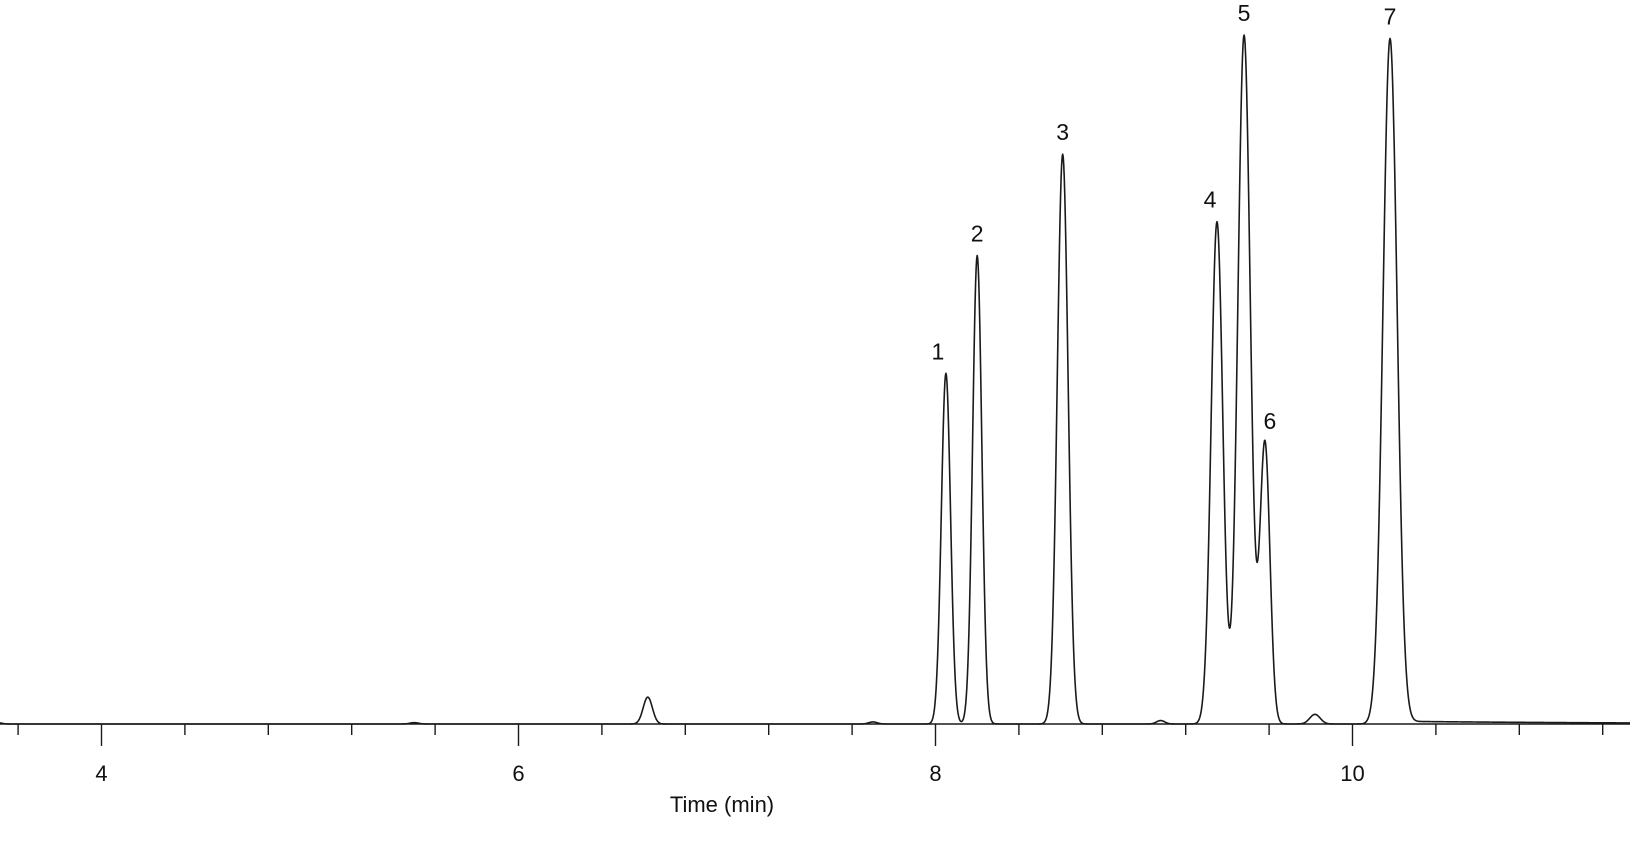 The image size is (1630, 847). What do you see at coordinates (722, 804) in the screenshot?
I see `x-axis-title: Time (min)` at bounding box center [722, 804].